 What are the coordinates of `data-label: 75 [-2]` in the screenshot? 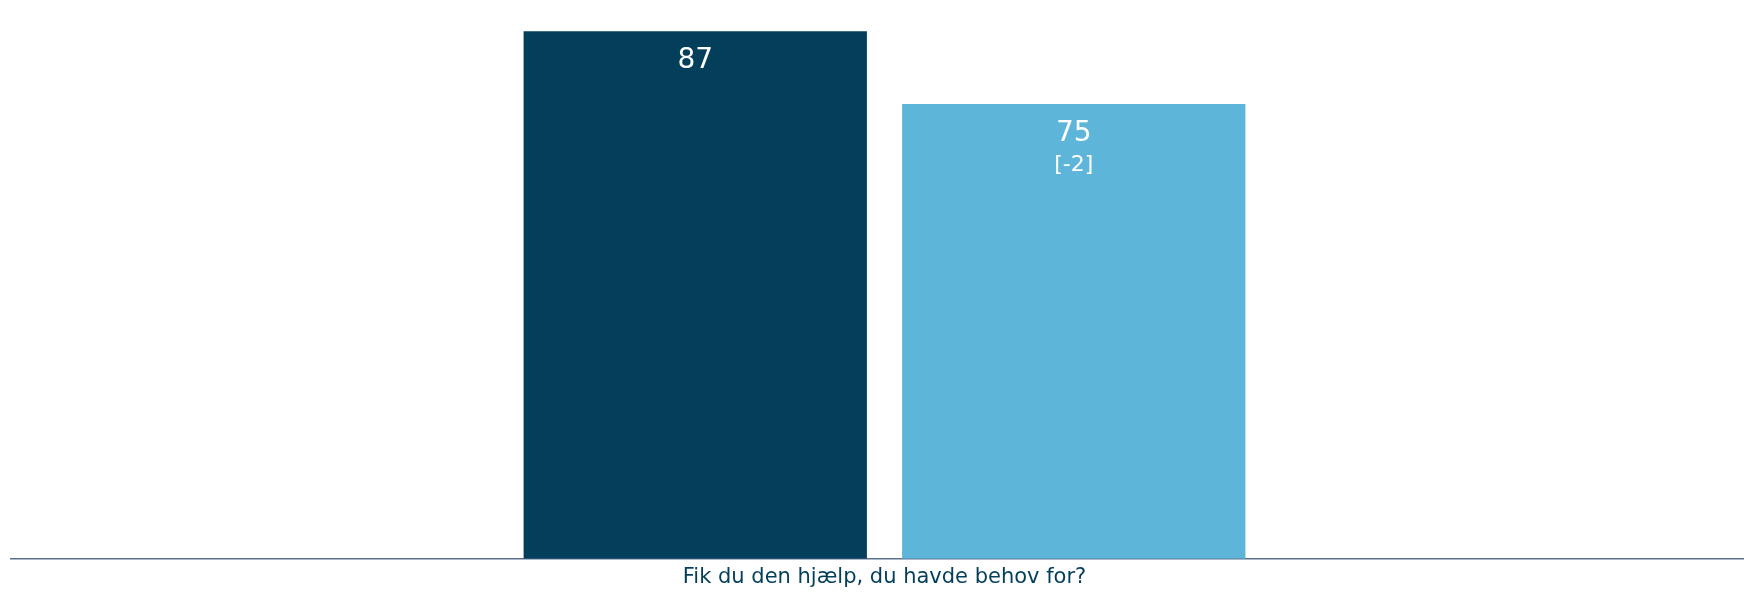 It's located at (1074, 145).